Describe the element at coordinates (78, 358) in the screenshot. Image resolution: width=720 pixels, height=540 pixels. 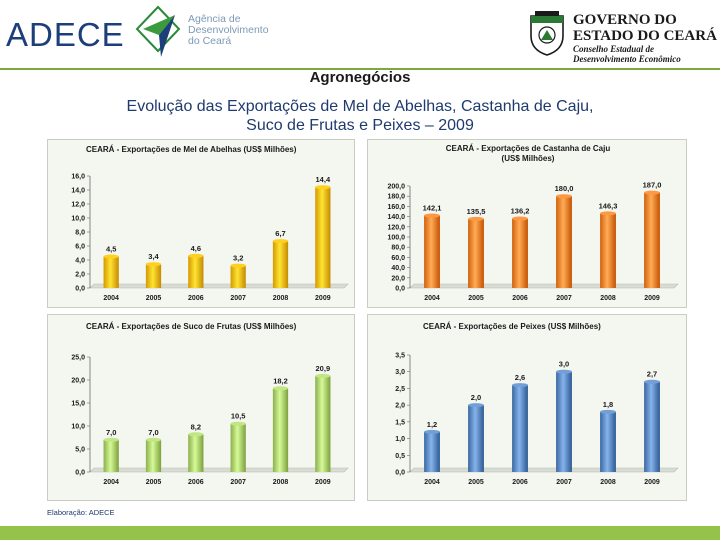
I see `y-tick-label: 25,0` at that location.